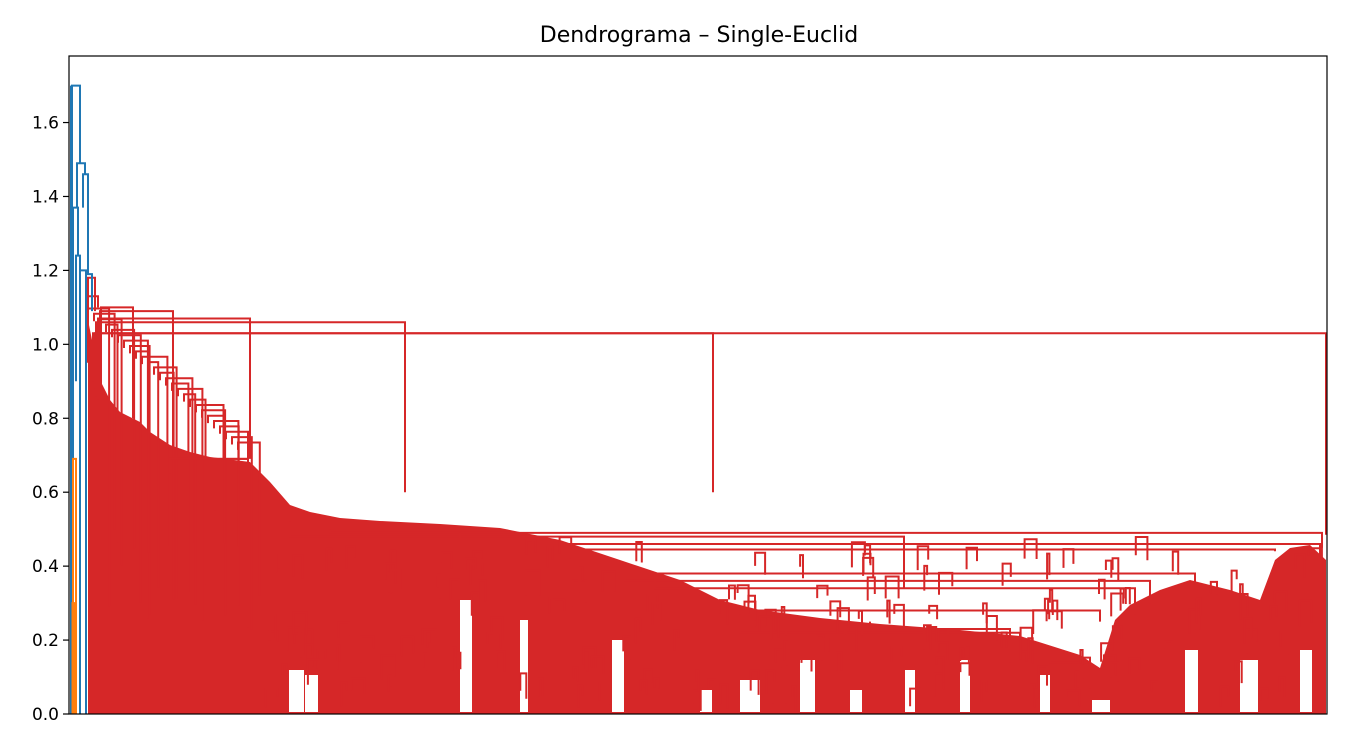  Describe the element at coordinates (45, 345) in the screenshot. I see `y-tick-label: 1.0` at that location.